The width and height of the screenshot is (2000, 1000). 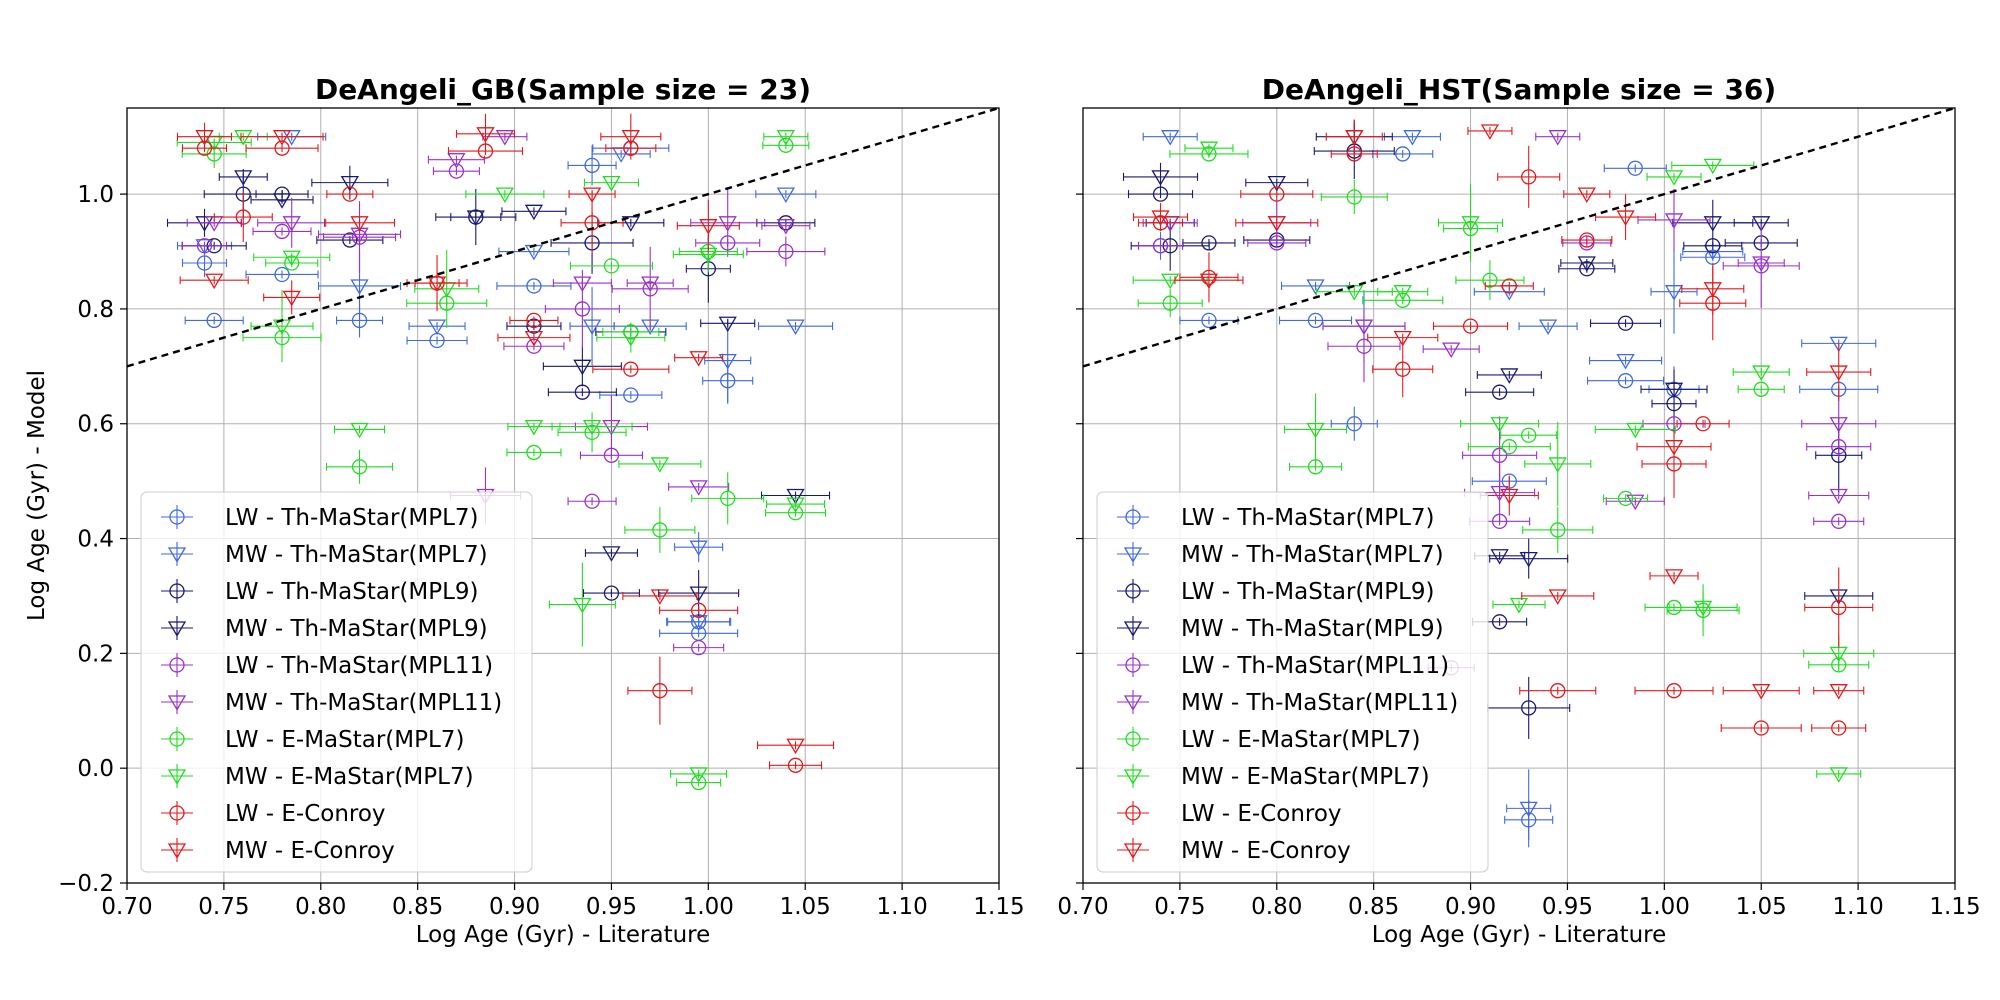 I want to click on legend-box, so click(x=1292, y=682).